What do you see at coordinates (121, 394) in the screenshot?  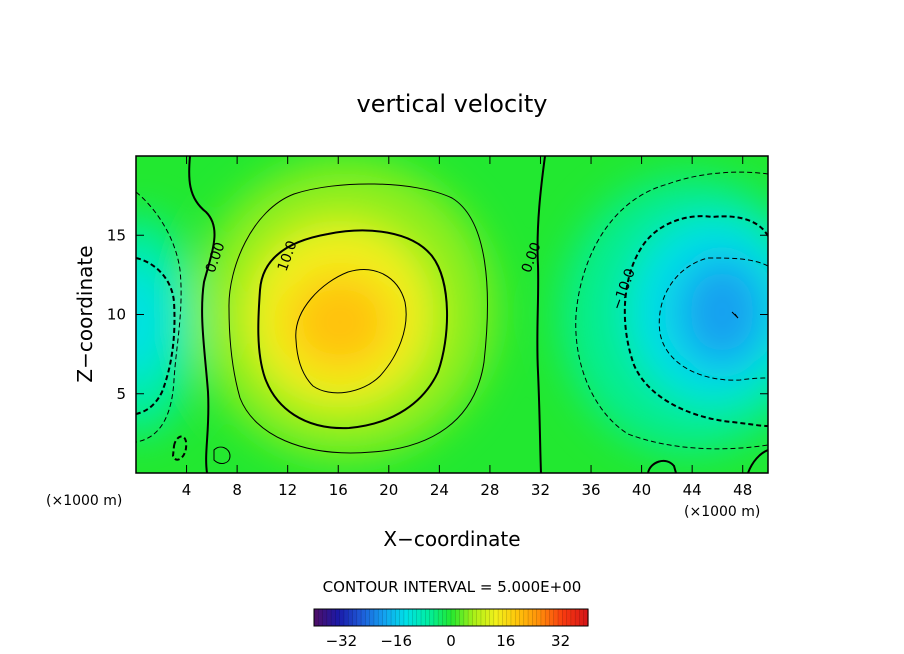 I see `y-tick-label: 5` at bounding box center [121, 394].